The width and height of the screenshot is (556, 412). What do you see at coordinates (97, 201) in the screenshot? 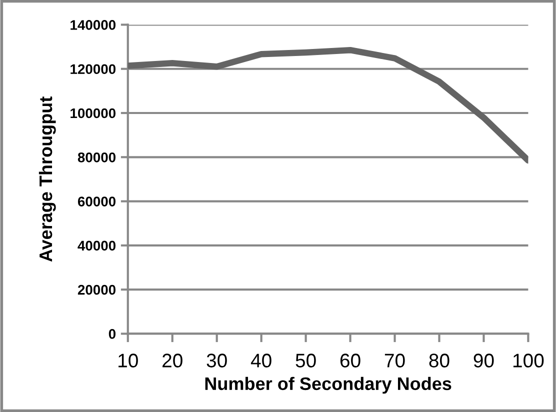
I see `y-tick-label: 60000` at bounding box center [97, 201].